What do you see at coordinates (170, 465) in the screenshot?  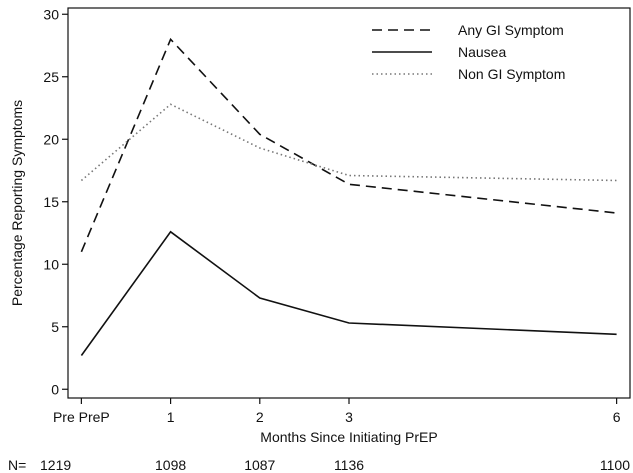 I see `sample-size-value: 1098` at bounding box center [170, 465].